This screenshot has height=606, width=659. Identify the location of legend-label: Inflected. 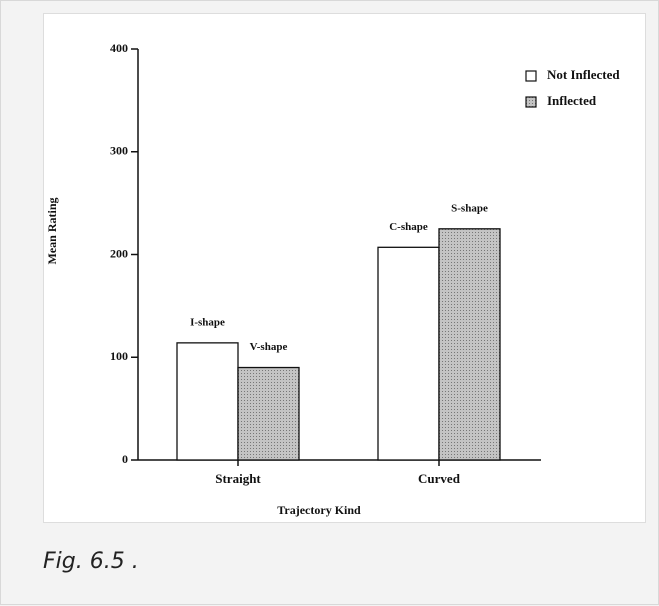
(572, 100).